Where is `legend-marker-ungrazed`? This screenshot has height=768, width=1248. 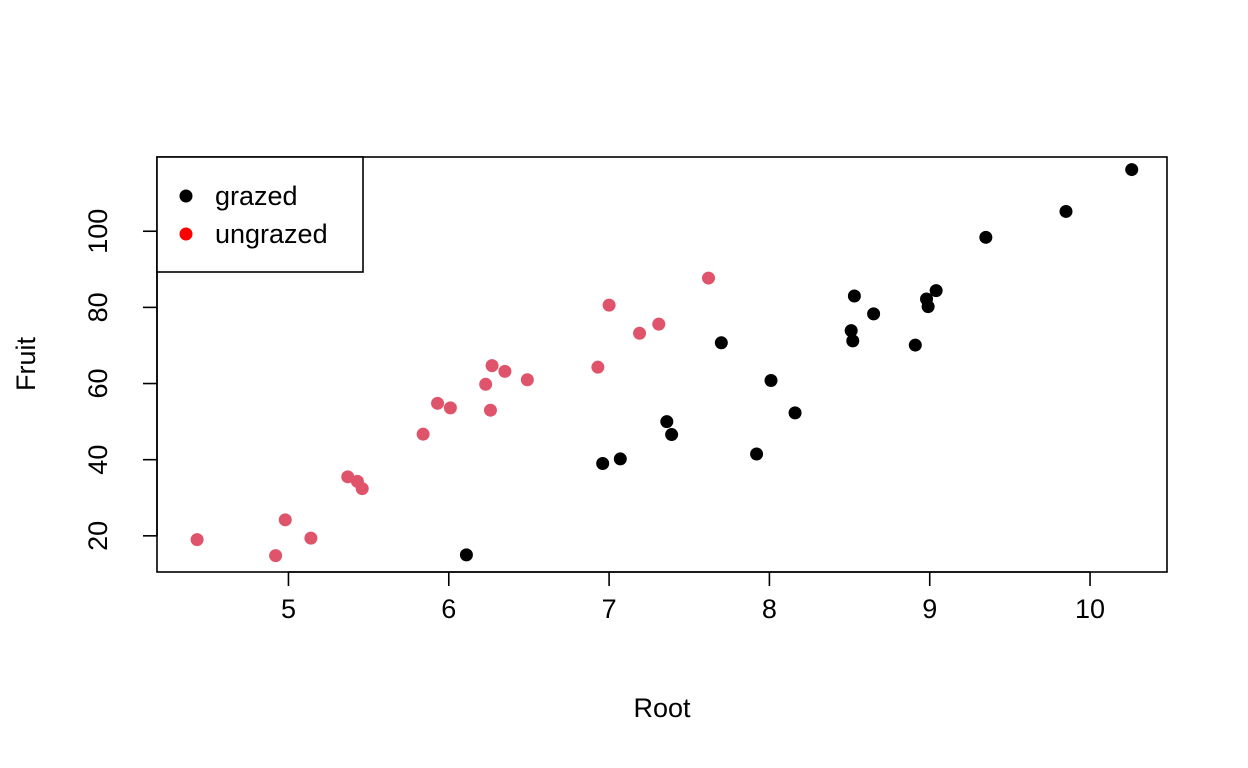
legend-marker-ungrazed is located at coordinates (186, 234).